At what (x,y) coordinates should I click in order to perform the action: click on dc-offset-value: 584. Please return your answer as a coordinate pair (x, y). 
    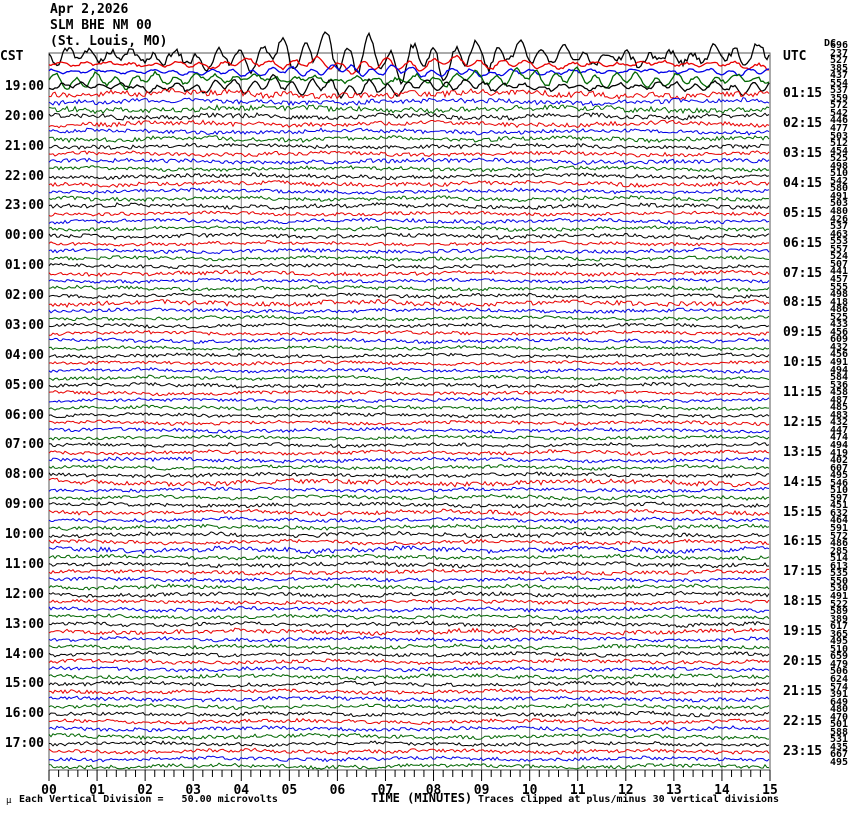
    Looking at the image, I should click on (838, 378).